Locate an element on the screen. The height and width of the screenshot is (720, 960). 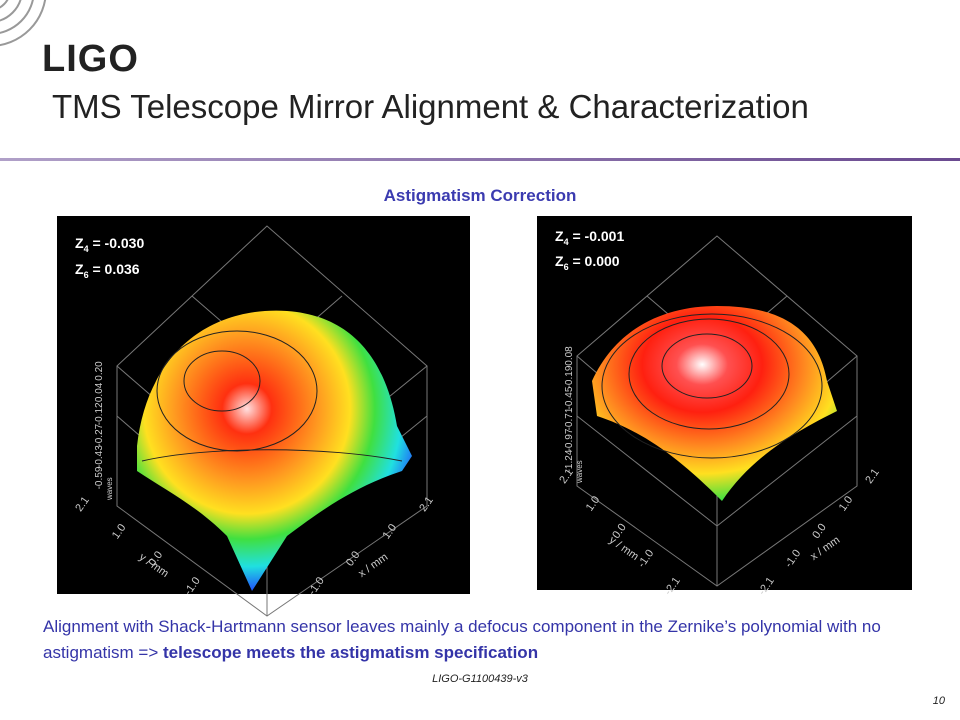
z-tick-label: -0.12 is located at coordinates (99, 413).